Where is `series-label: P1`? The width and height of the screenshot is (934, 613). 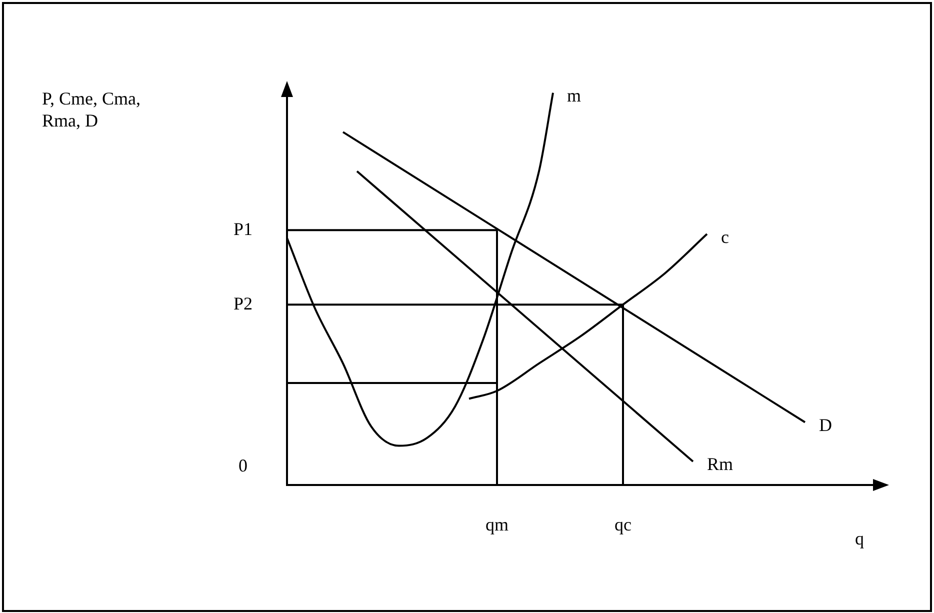
series-label: P1 is located at coordinates (243, 228).